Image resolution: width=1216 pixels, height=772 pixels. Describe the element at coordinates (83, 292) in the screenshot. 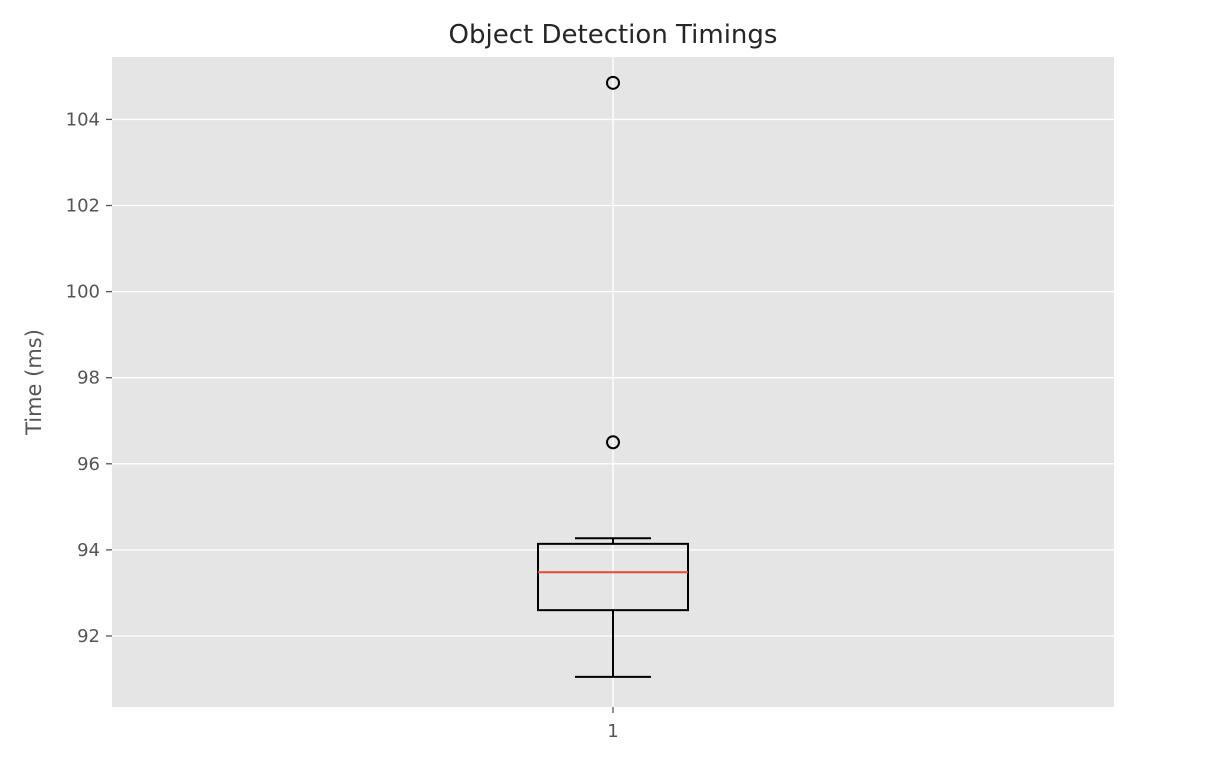

I see `y-tick-label-100: 100` at that location.